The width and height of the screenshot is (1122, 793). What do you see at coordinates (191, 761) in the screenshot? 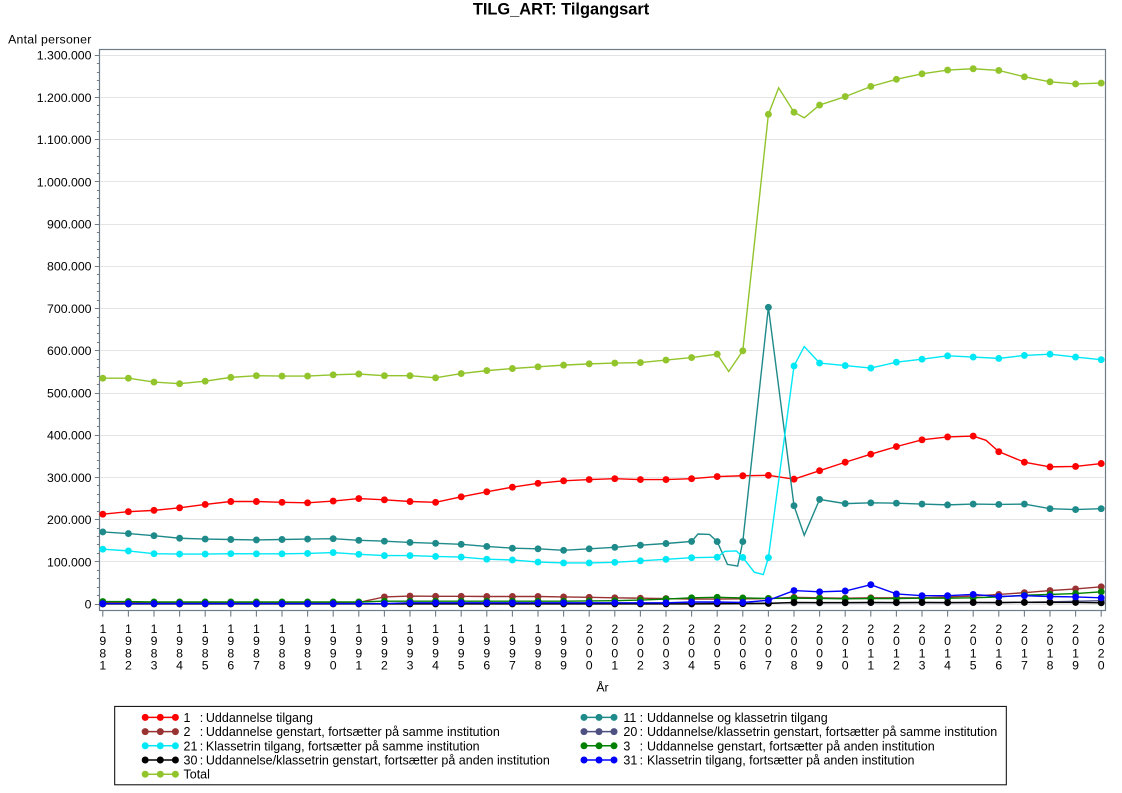
I see `svg-text: 30` at bounding box center [191, 761].